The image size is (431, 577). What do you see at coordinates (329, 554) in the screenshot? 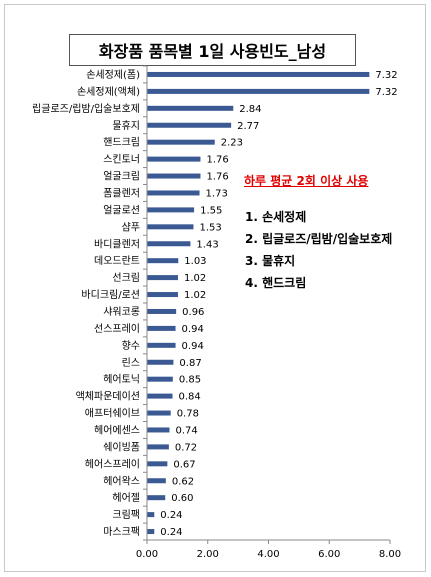
I see `x-tick-label: 6.00` at bounding box center [329, 554].